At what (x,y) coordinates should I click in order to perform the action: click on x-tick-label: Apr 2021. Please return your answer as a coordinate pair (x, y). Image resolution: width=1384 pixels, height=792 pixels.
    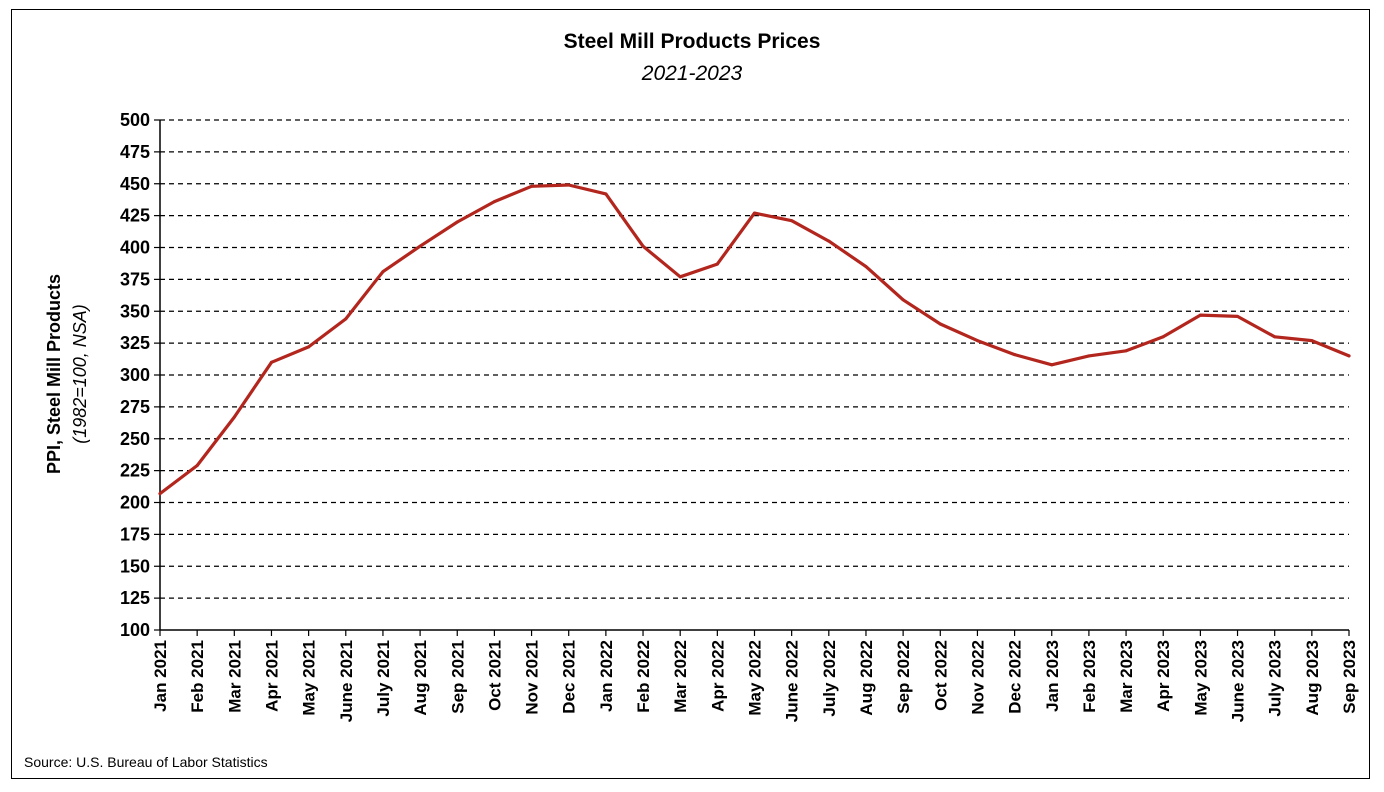
    Looking at the image, I should click on (271, 676).